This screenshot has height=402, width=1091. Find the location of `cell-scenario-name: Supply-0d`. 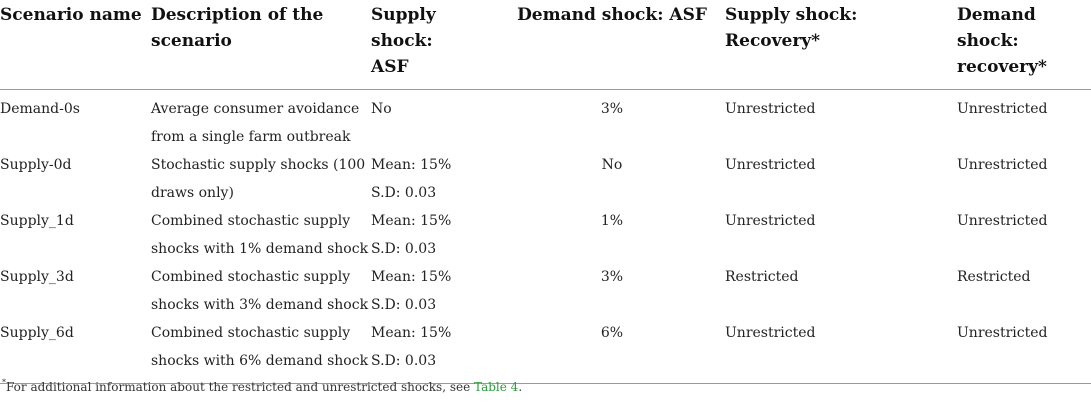

cell-scenario-name: Supply-0d is located at coordinates (36, 165).